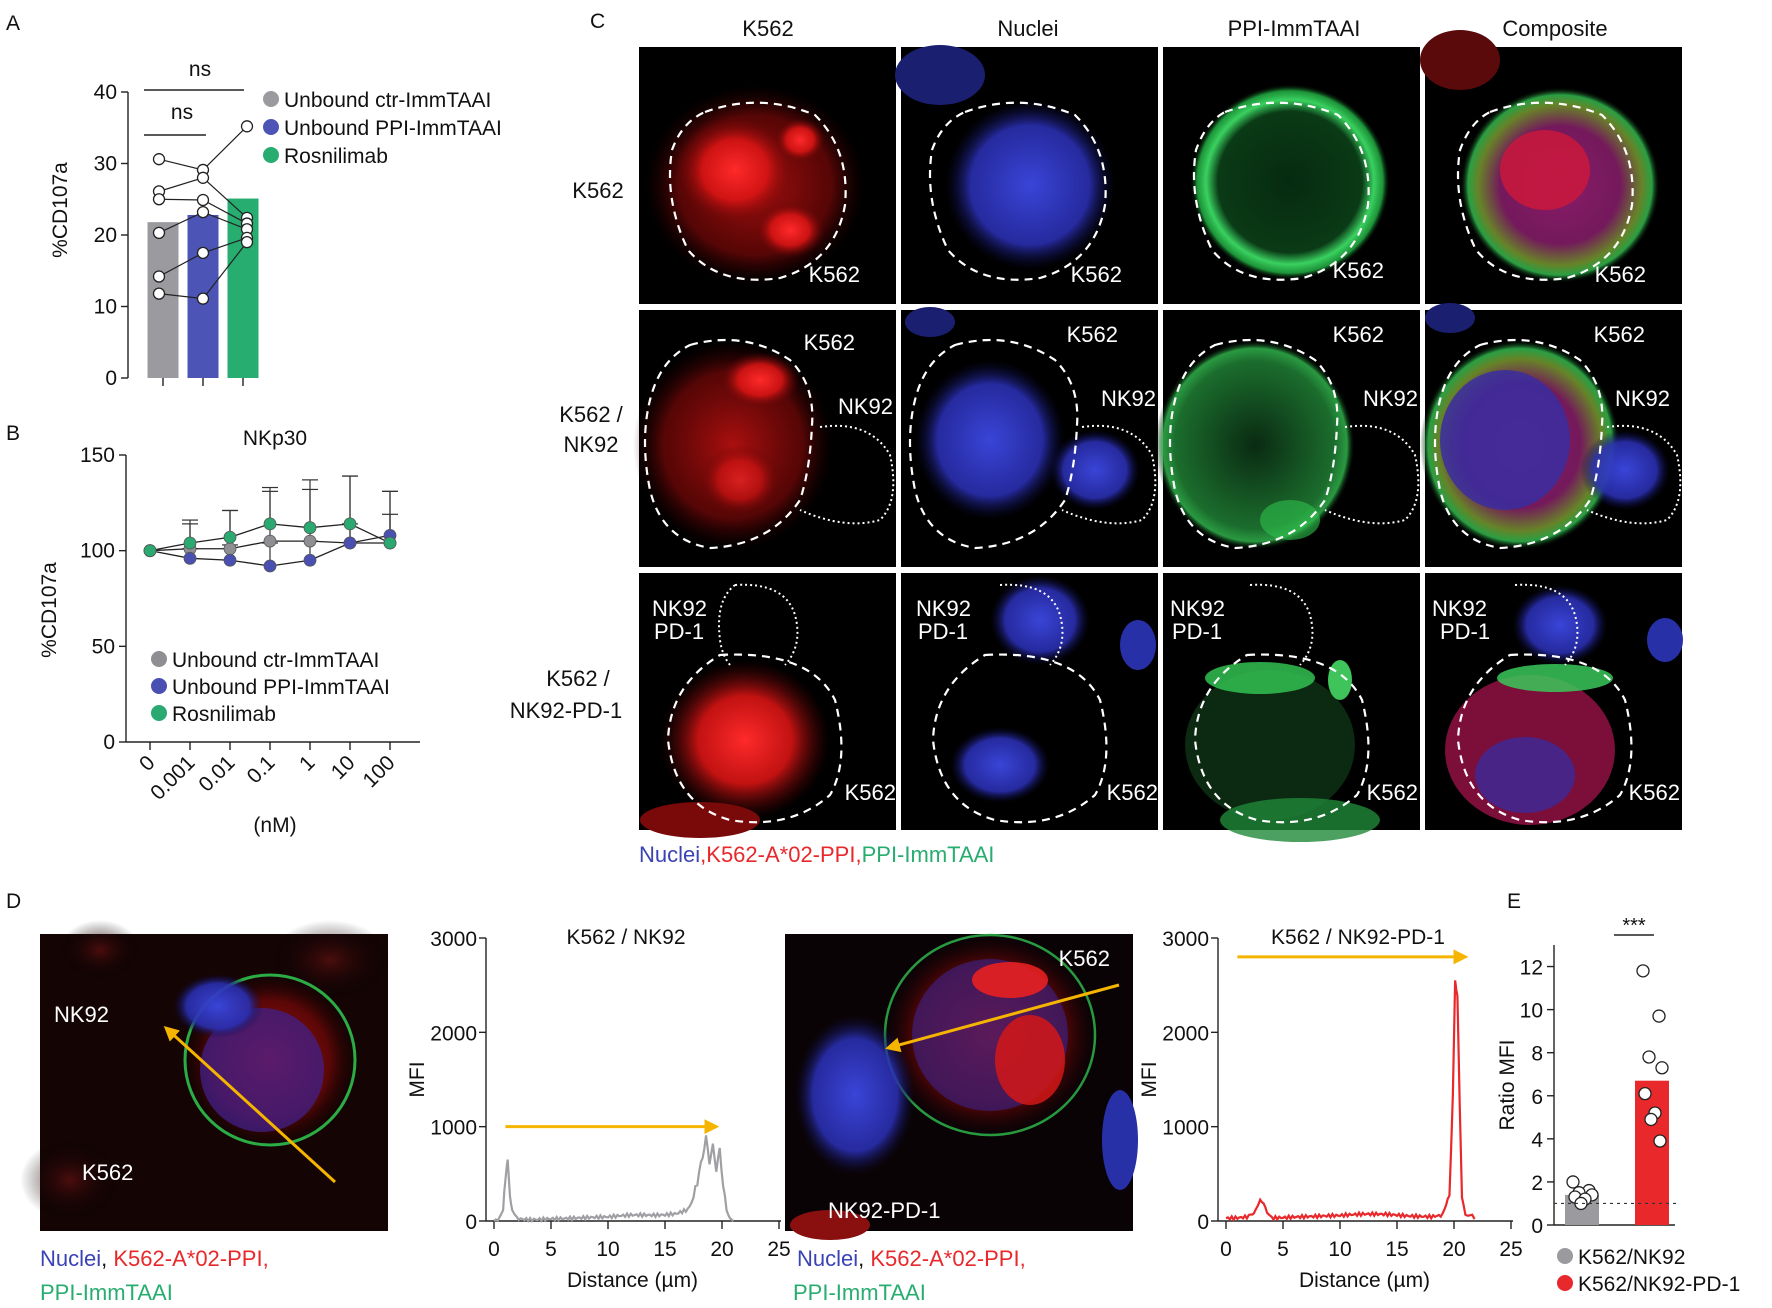  What do you see at coordinates (70, 1258) in the screenshot?
I see `d-caption1-nuclei: Nuclei` at bounding box center [70, 1258].